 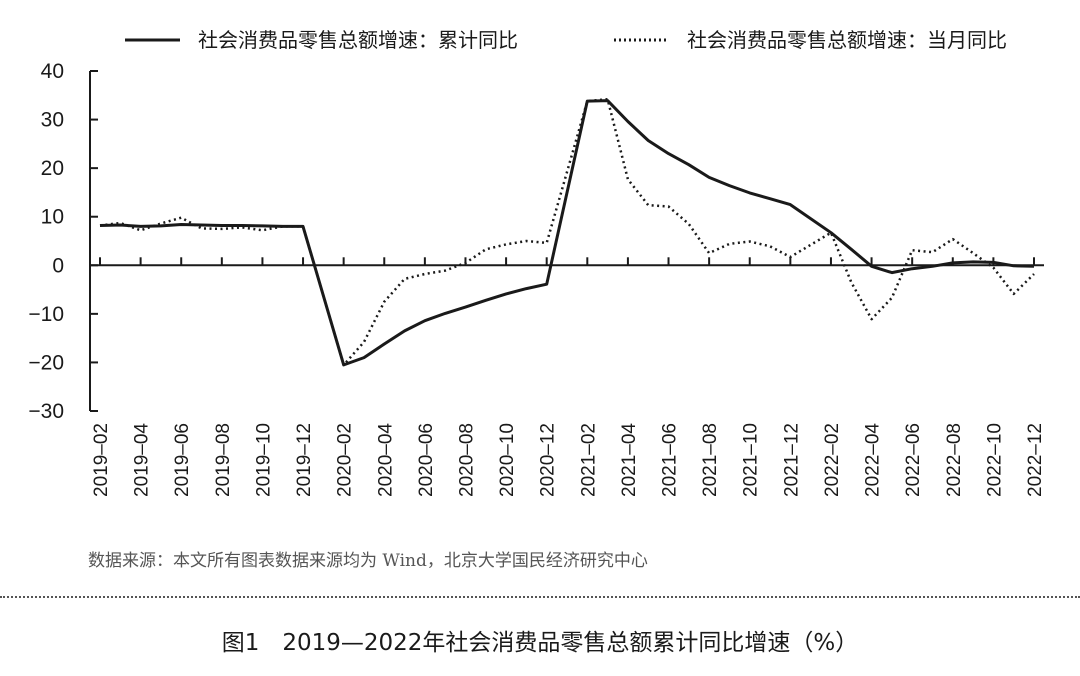 What do you see at coordinates (223, 460) in the screenshot?
I see `x-tick-label: 2019–08` at bounding box center [223, 460].